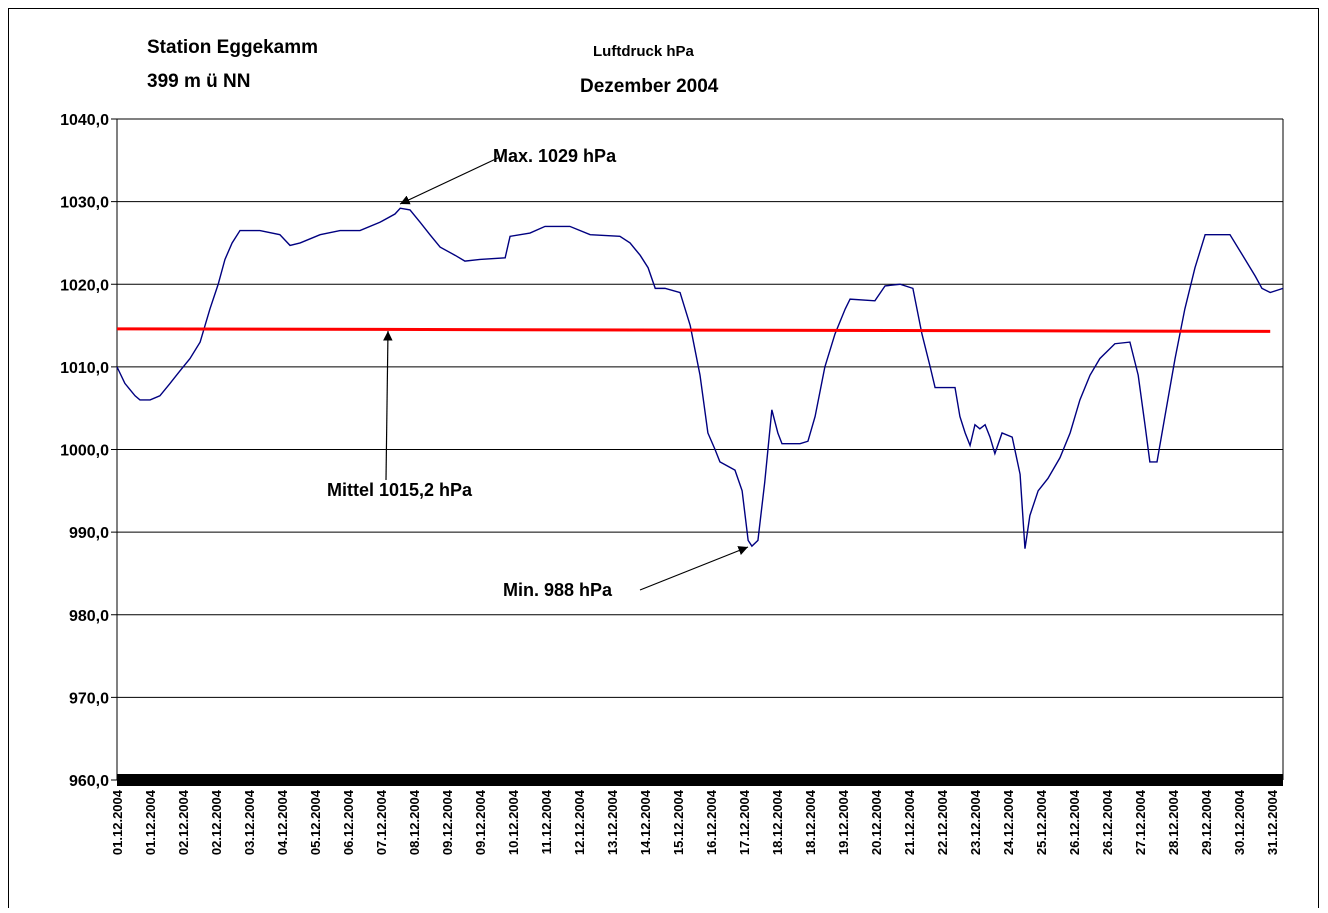 This screenshot has height=913, width=1328. What do you see at coordinates (579, 822) in the screenshot?
I see `x-tick-label: 12.12.2004` at bounding box center [579, 822].